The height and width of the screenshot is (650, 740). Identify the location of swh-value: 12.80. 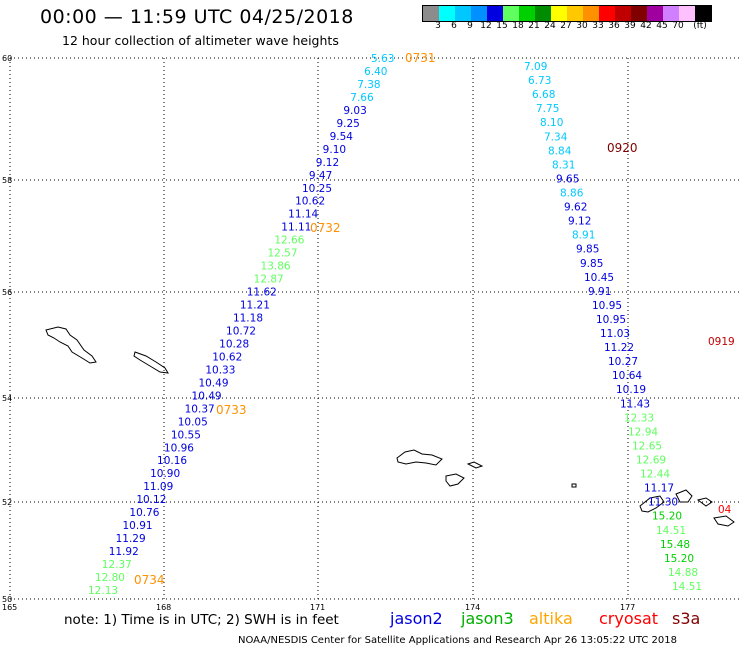
(110, 578).